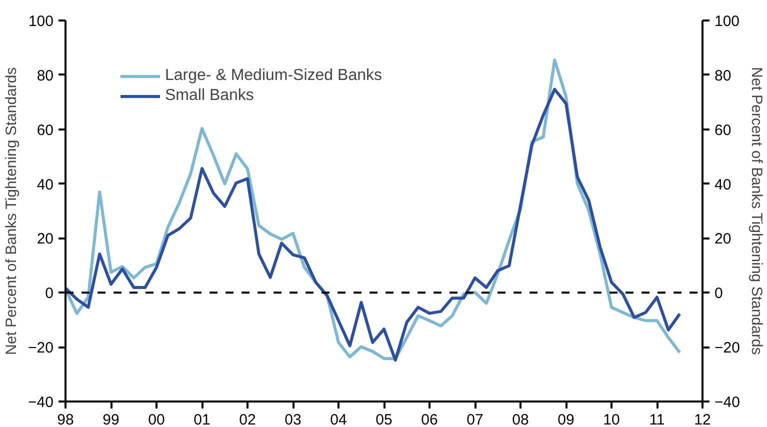 This screenshot has width=767, height=427. What do you see at coordinates (111, 419) in the screenshot?
I see `x-tick-label: 99` at bounding box center [111, 419].